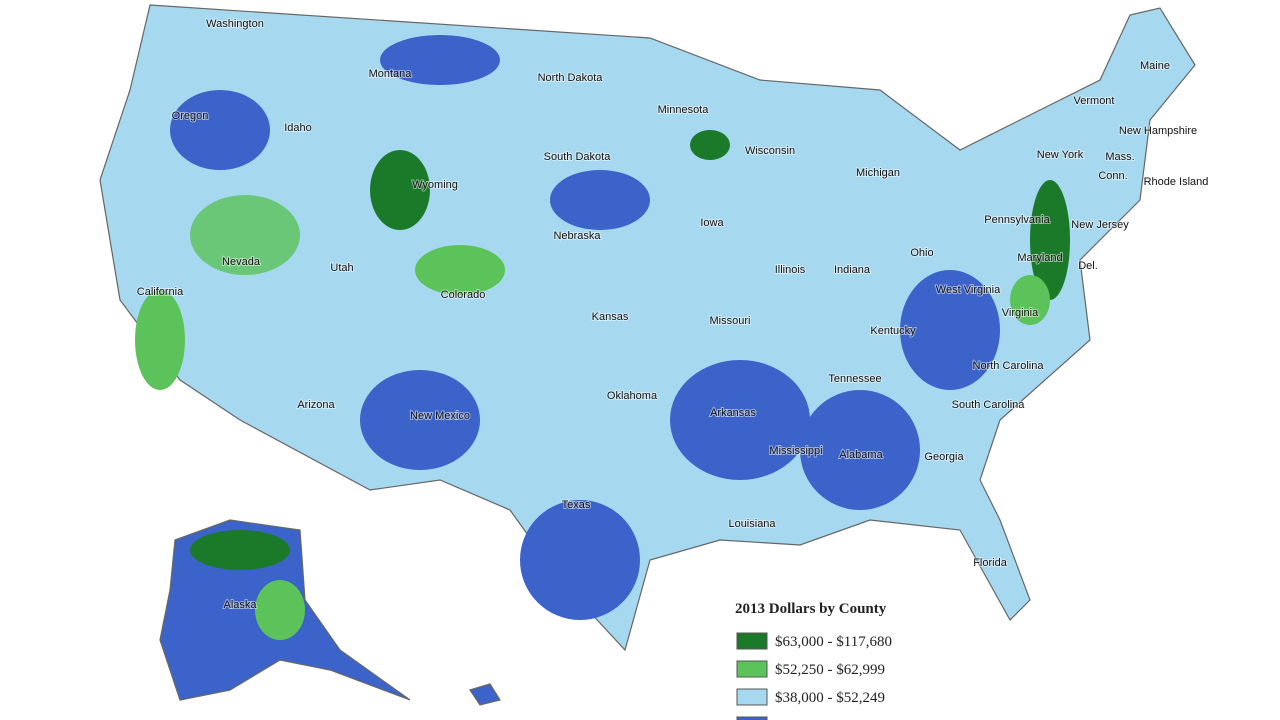 This screenshot has width=1280, height=720. I want to click on state-label: Mississippi, so click(795, 451).